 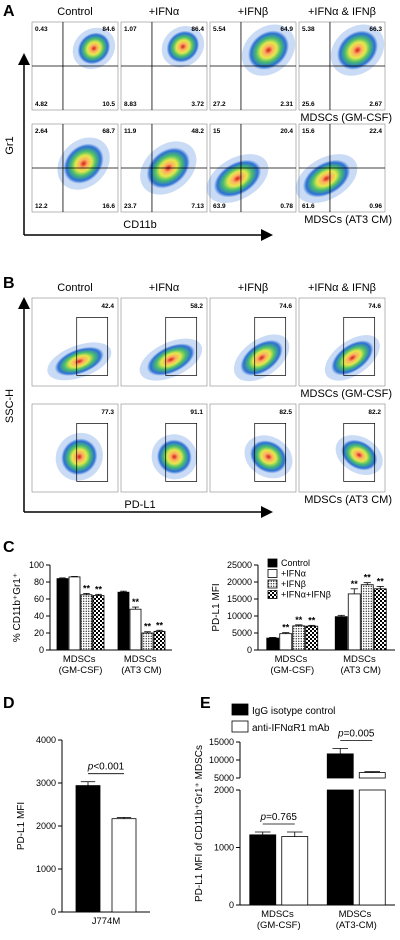 I want to click on quadrant-percent: 15, so click(x=217, y=131).